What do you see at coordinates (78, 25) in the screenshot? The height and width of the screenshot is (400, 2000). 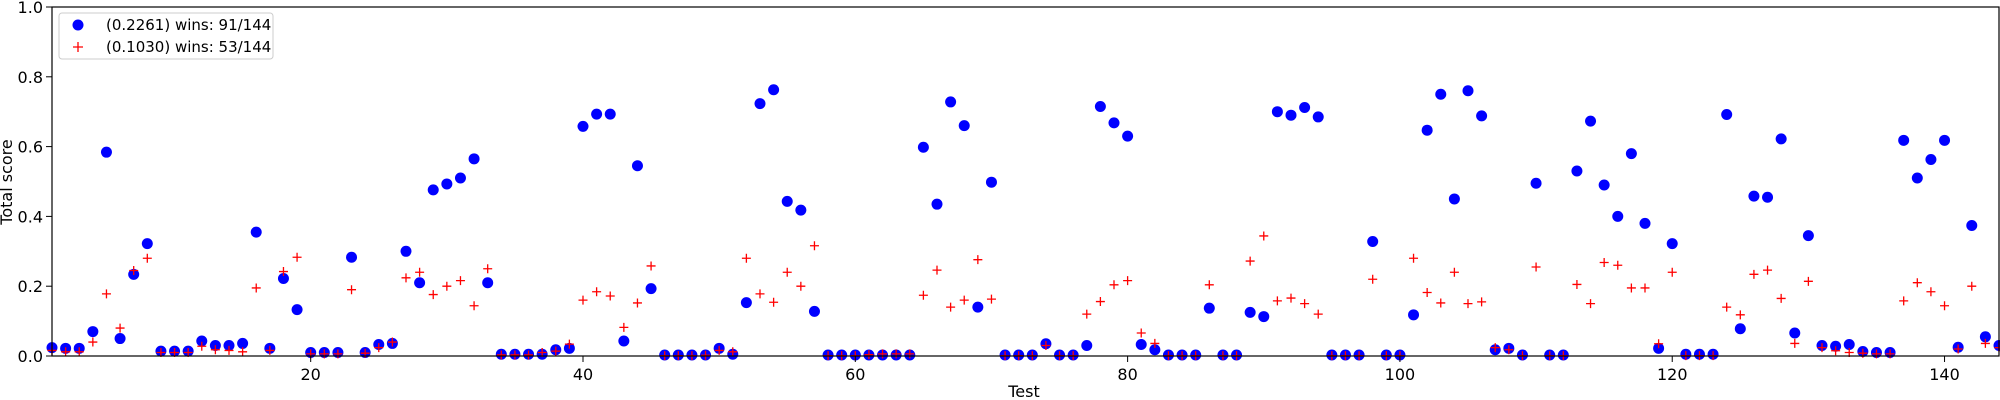 I see `legend-marker-blue-circle` at bounding box center [78, 25].